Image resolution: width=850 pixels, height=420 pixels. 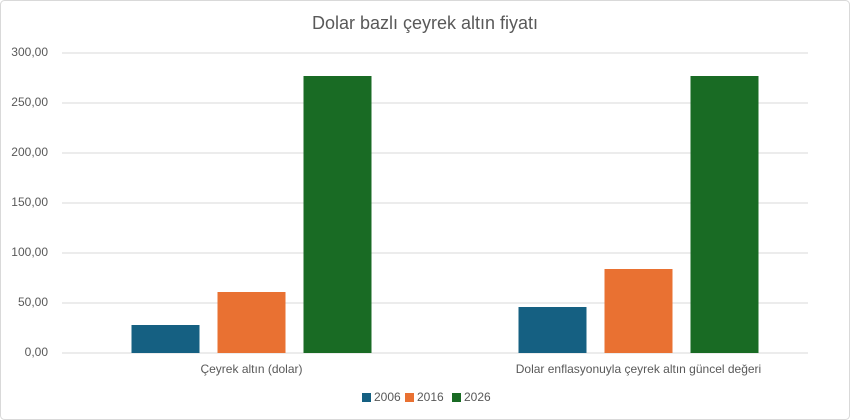 I want to click on legend-label: 2026, so click(x=477, y=397).